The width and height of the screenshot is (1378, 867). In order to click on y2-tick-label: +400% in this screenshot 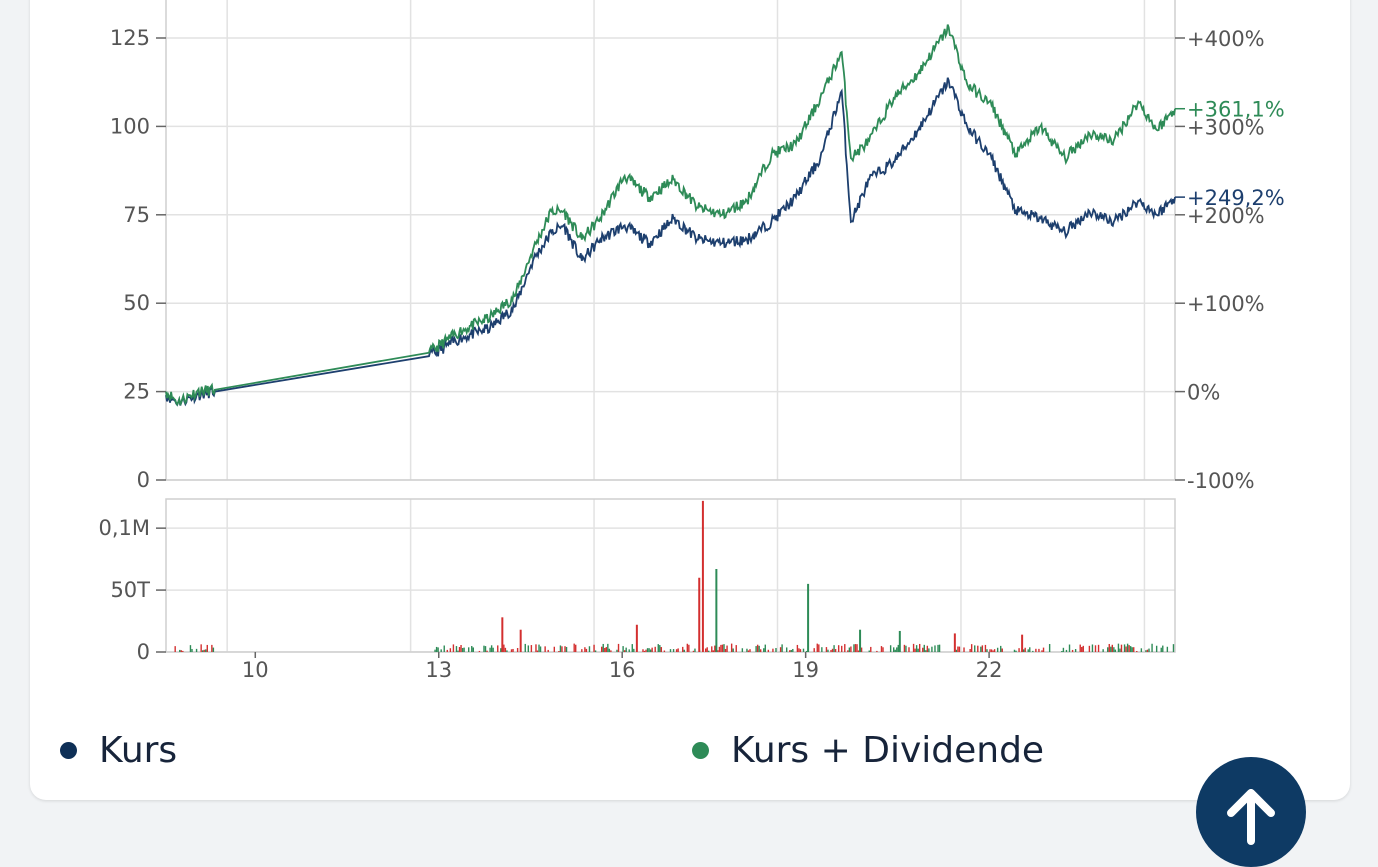, I will do `click(1226, 39)`.